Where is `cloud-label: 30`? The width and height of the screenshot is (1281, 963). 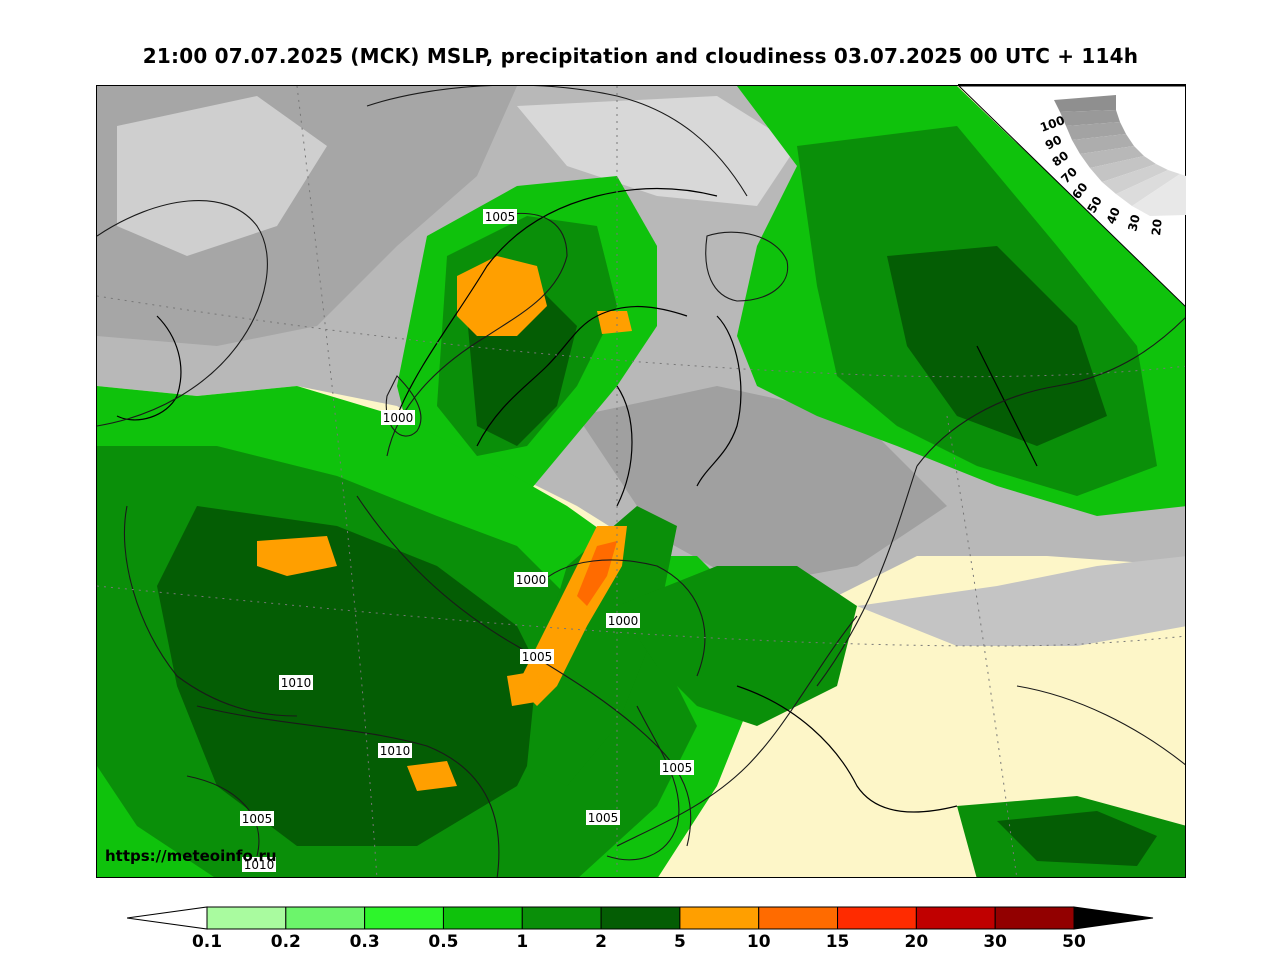
cloud-label: 30 is located at coordinates (1134, 223).